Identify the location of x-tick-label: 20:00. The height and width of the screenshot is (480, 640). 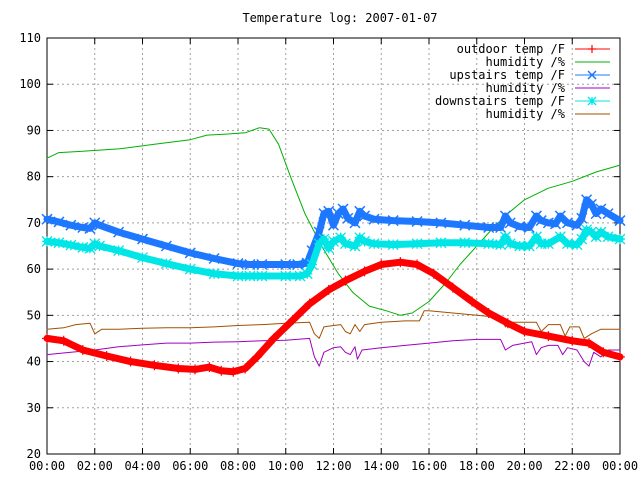
(524, 466).